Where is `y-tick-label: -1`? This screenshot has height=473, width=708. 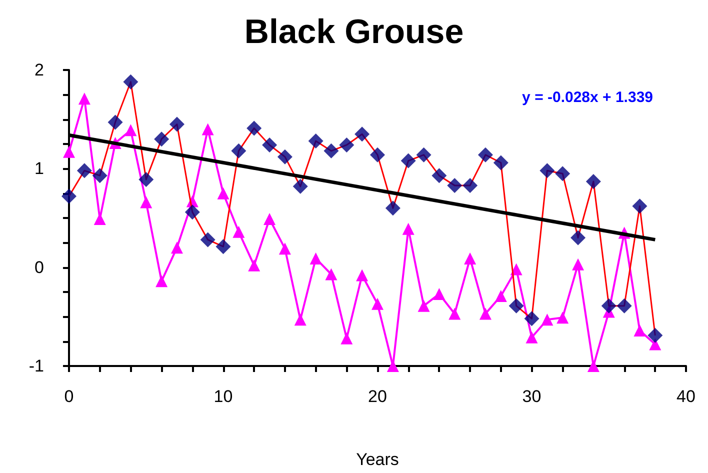 y-tick-label: -1 is located at coordinates (36, 366).